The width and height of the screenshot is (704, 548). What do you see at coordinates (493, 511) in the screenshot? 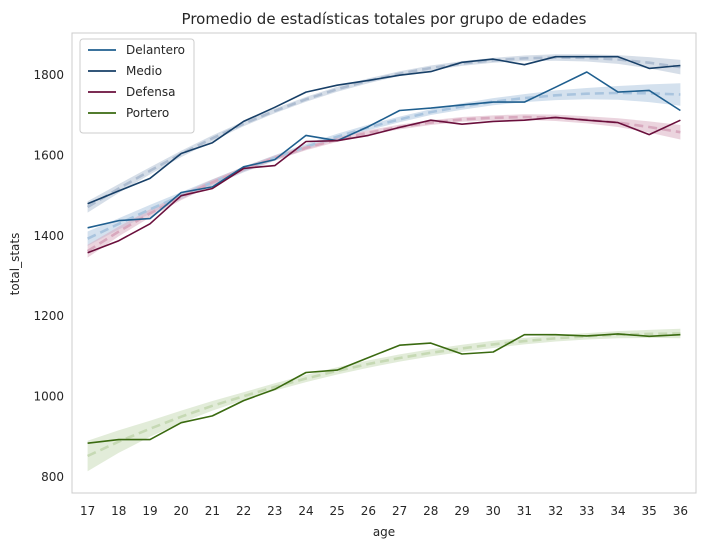
I see `x-tick-label: 30` at bounding box center [493, 511].